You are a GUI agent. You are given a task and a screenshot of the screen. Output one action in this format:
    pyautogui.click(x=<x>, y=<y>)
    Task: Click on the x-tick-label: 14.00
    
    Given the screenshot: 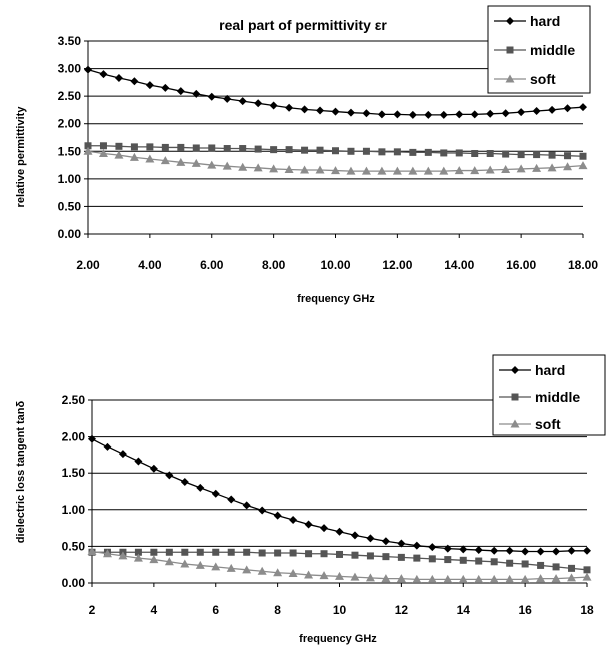 What is the action you would take?
    pyautogui.click(x=459, y=265)
    